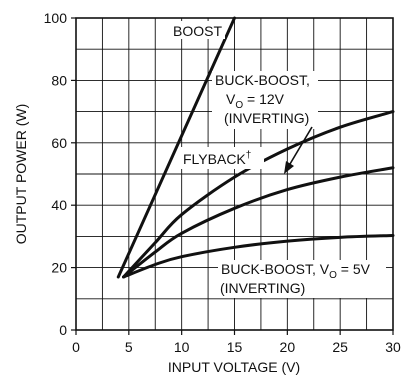 The width and height of the screenshot is (414, 381). I want to click on annotation-buck12-line1: BUCK-BOOST,, so click(262, 80).